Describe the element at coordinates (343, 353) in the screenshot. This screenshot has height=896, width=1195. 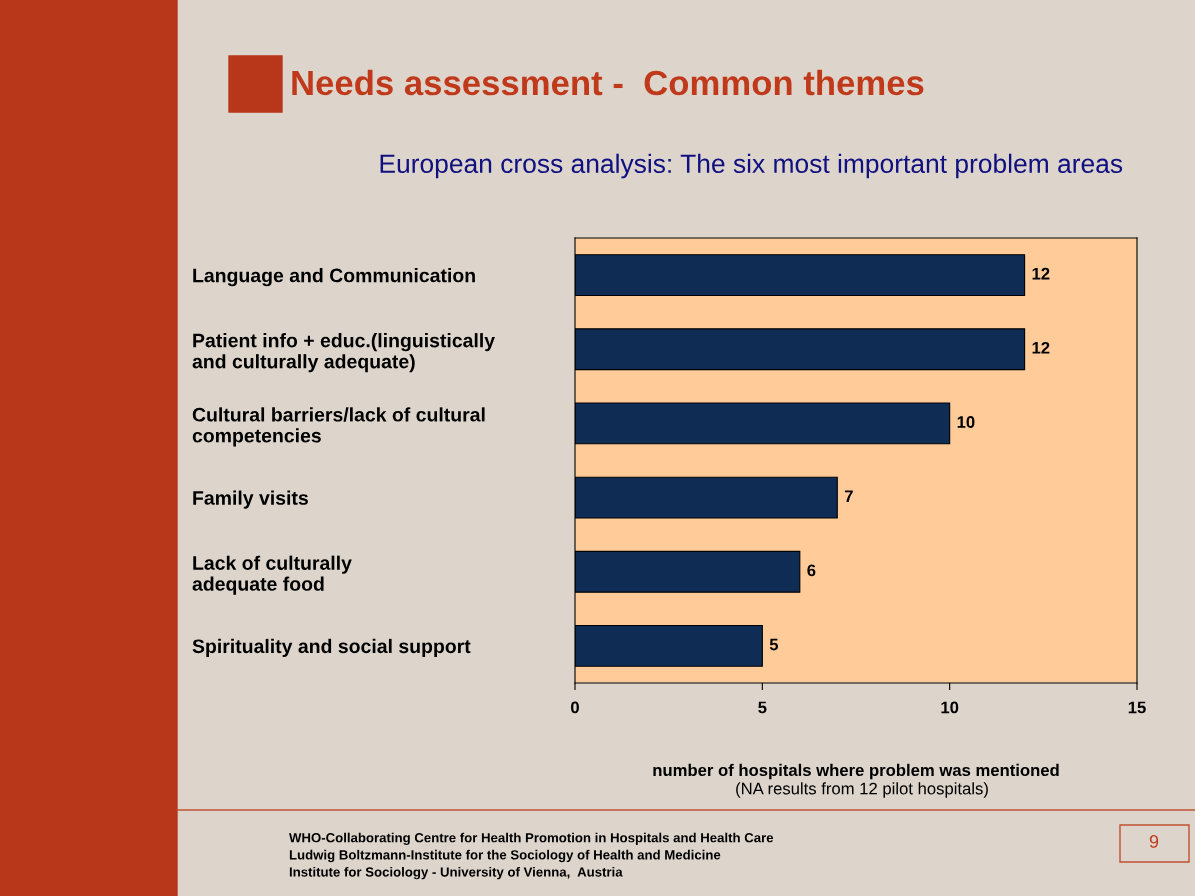
I see `y-tick-label: Patient info + educ.(linguistically and culturally adequate)` at that location.